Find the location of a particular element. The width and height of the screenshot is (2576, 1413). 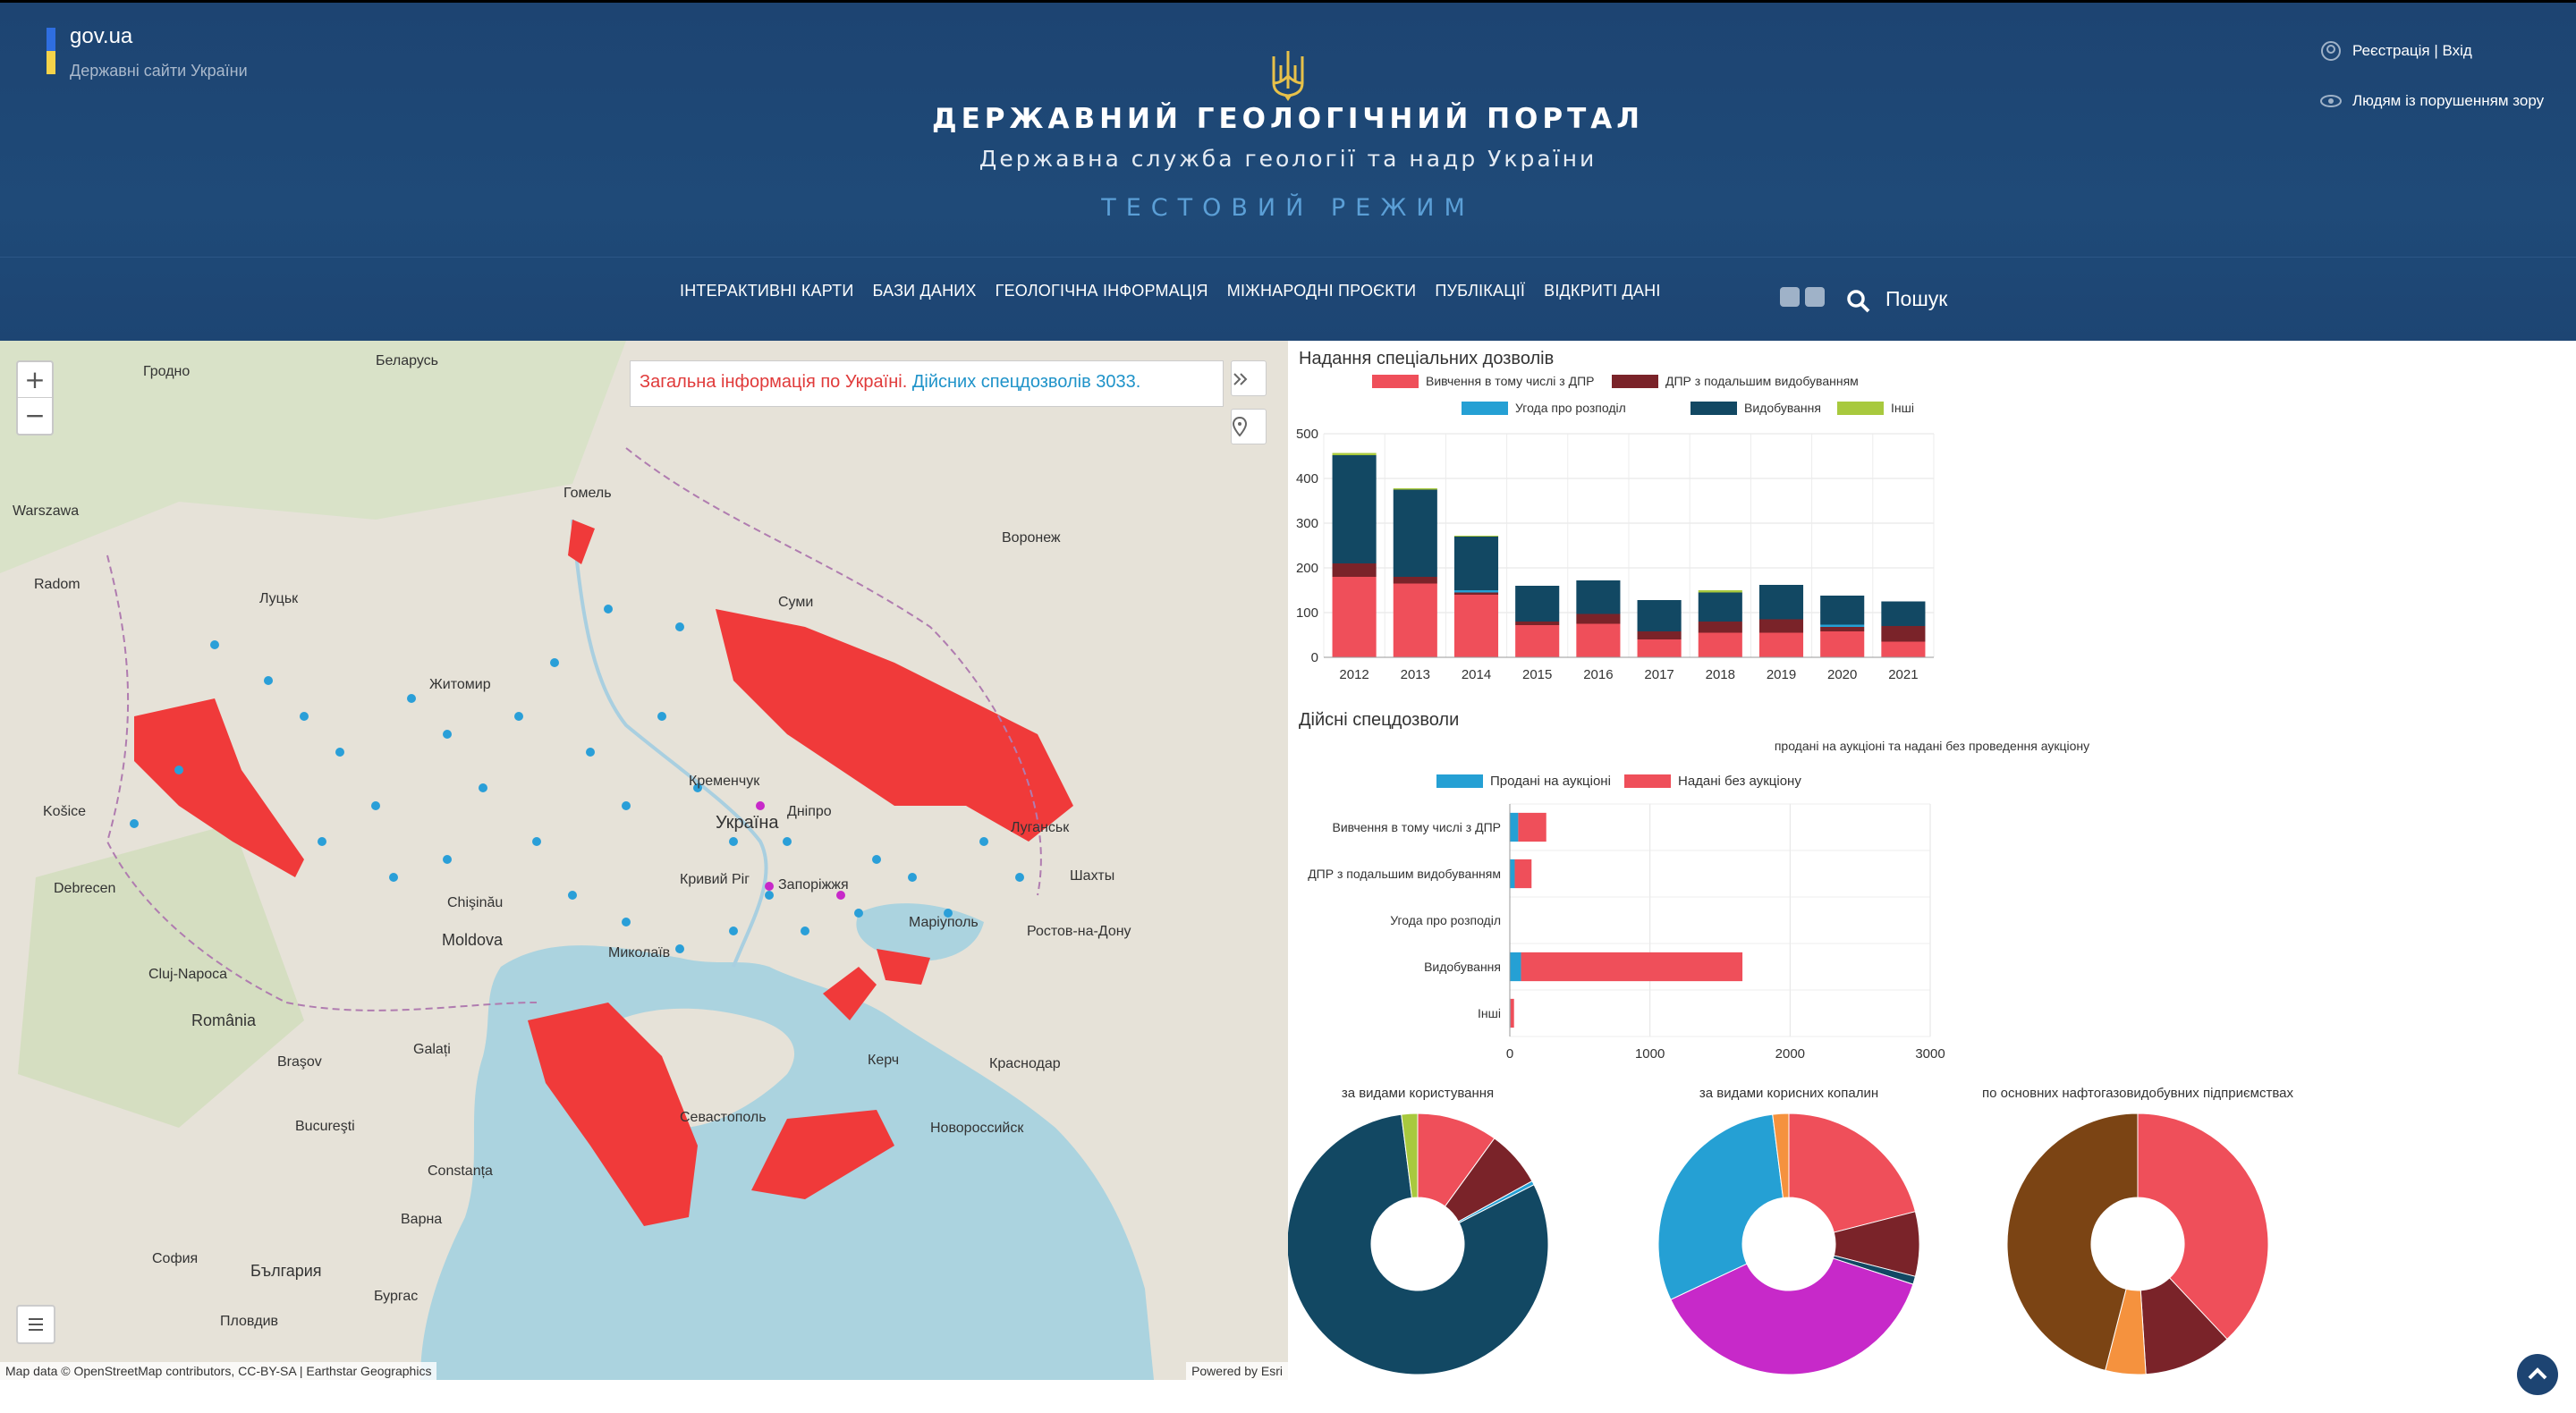

map-city-label: Дніпро is located at coordinates (809, 811).